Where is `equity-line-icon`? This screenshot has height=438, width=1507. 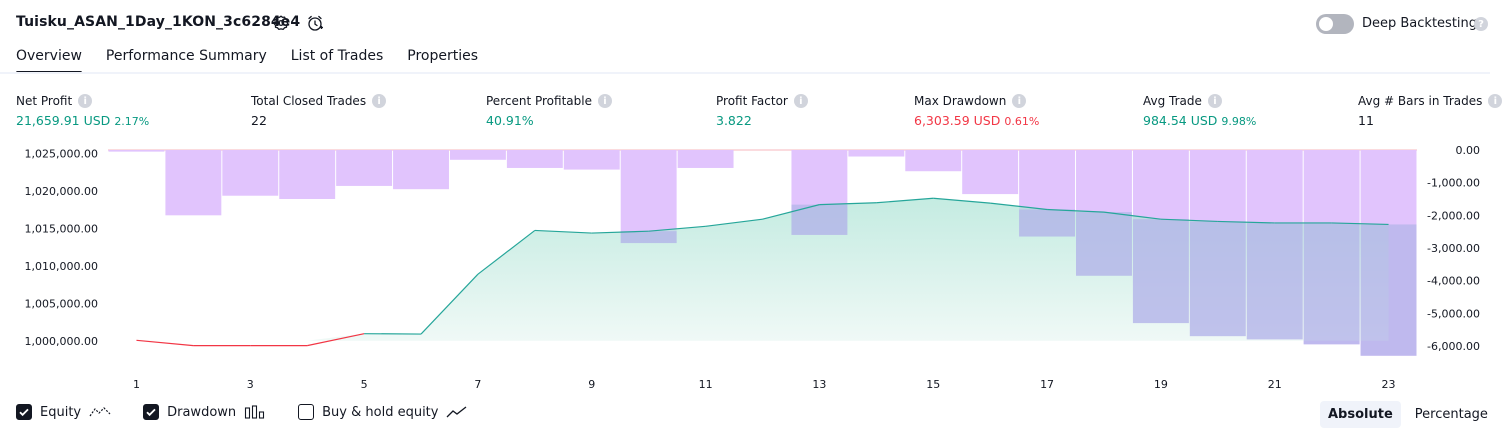
equity-line-icon is located at coordinates (100, 412).